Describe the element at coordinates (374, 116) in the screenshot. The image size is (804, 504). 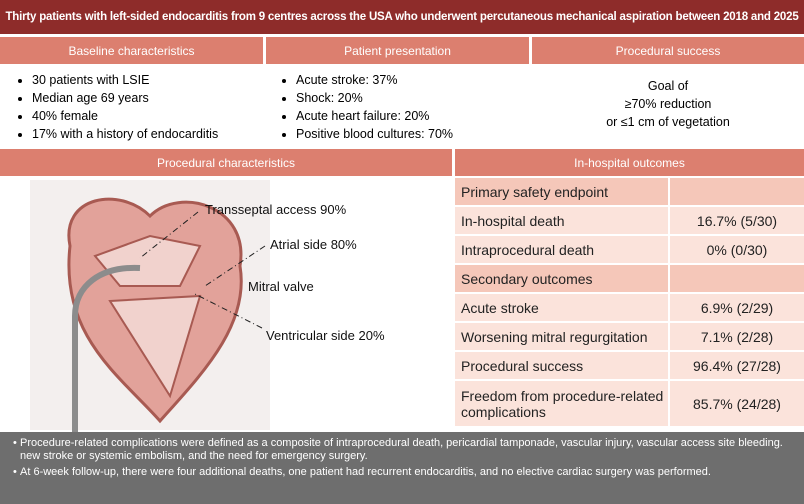
I see `list-item: Acute heart failure: 20%` at that location.